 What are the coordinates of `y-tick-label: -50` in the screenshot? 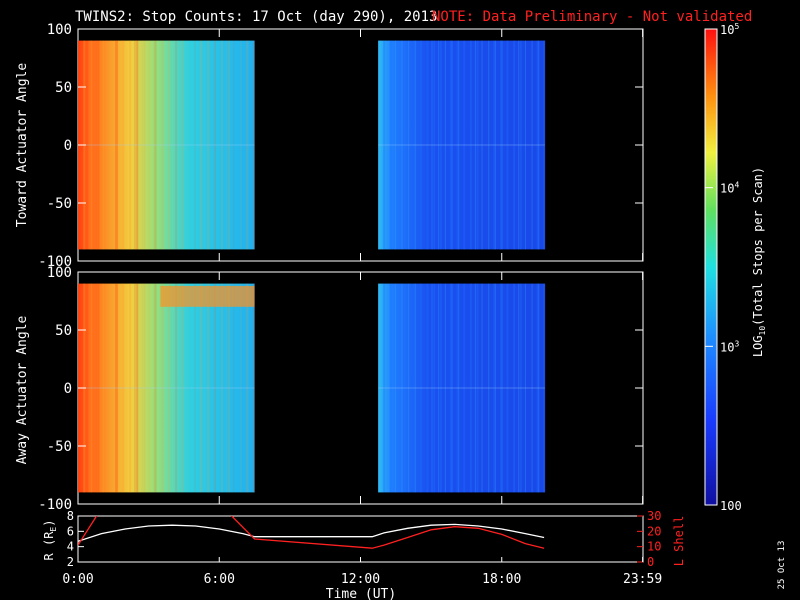 It's located at (59, 204).